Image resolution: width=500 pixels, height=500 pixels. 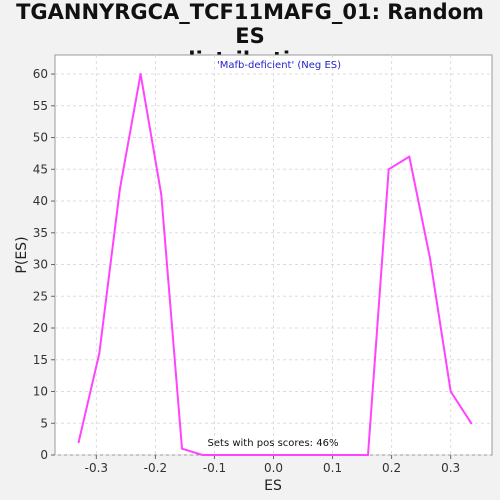 What do you see at coordinates (40, 265) in the screenshot?
I see `y-tick-label: 30` at bounding box center [40, 265].